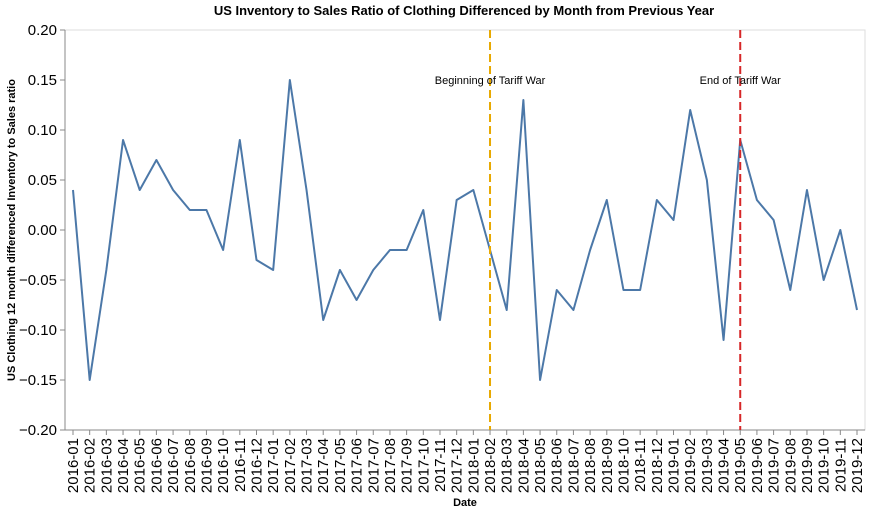 The image size is (870, 512). Describe the element at coordinates (390, 465) in the screenshot. I see `x-tick-label: 2017-08` at that location.